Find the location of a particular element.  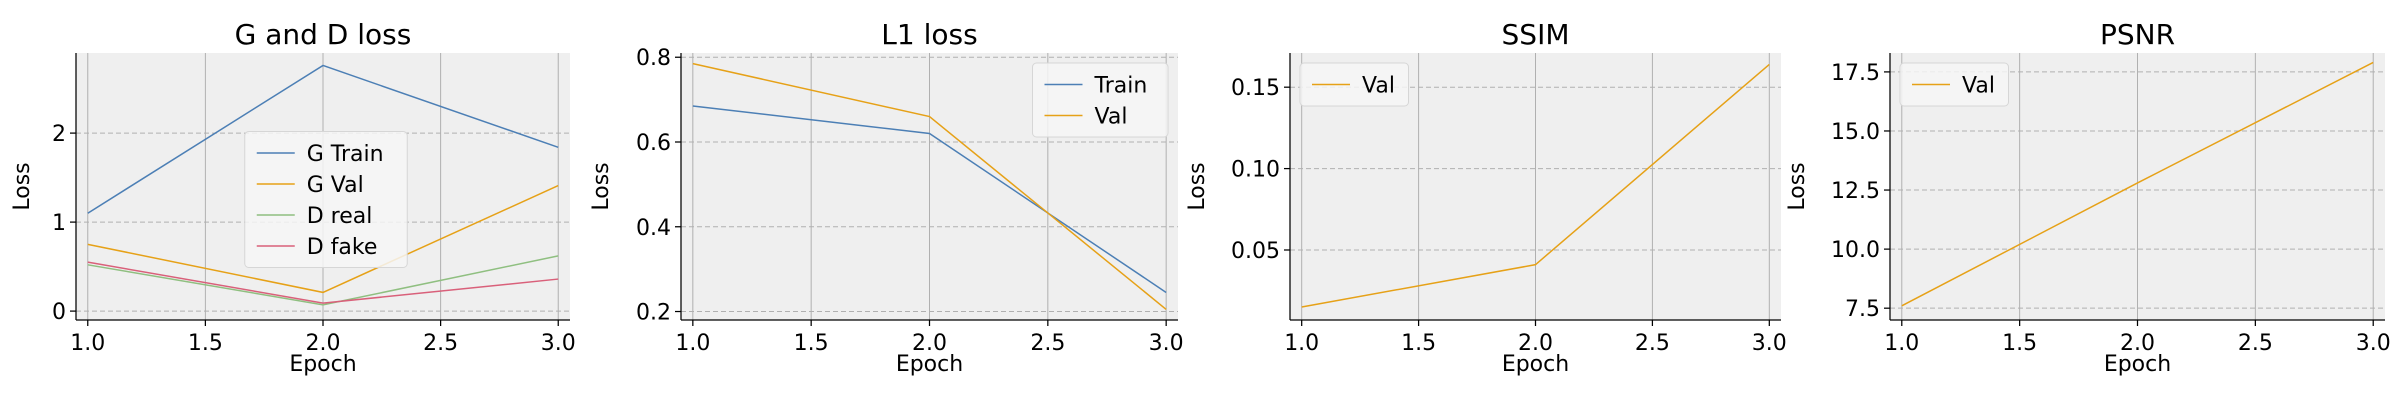

legend: Train Val is located at coordinates (1100, 100).